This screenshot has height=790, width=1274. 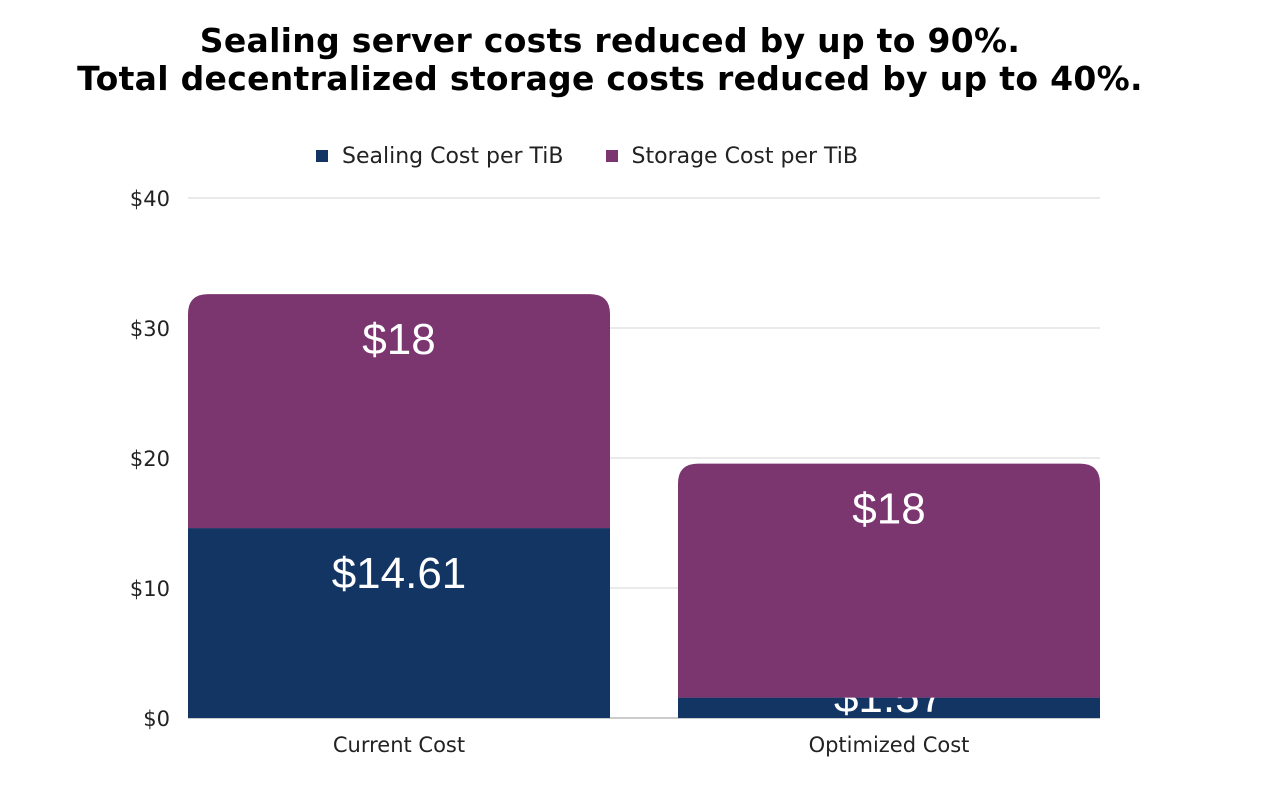 What do you see at coordinates (156, 719) in the screenshot?
I see `y-tick-label-0: $0` at bounding box center [156, 719].